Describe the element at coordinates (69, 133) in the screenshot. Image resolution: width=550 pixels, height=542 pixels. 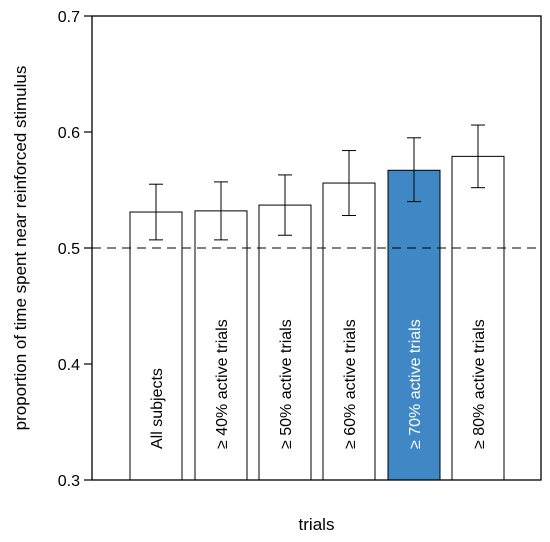
I see `y-tick-label: 0.6` at that location.